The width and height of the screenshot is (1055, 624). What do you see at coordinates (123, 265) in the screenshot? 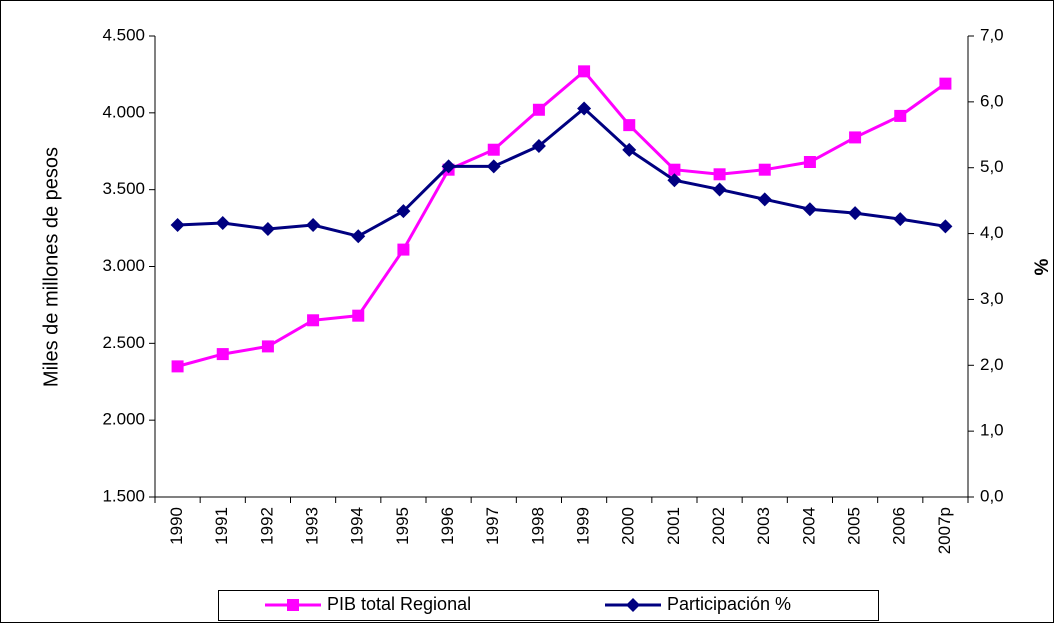
I see `y-tick-label: 3.000` at bounding box center [123, 265].